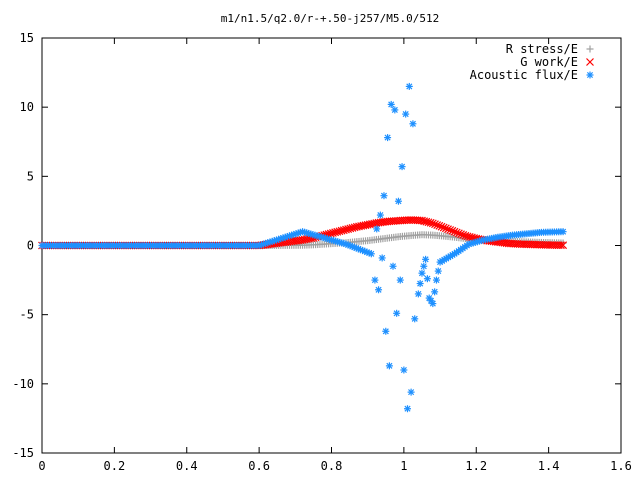 This screenshot has height=480, width=640. Describe the element at coordinates (549, 466) in the screenshot. I see `x-tick-label: 1.4` at that location.